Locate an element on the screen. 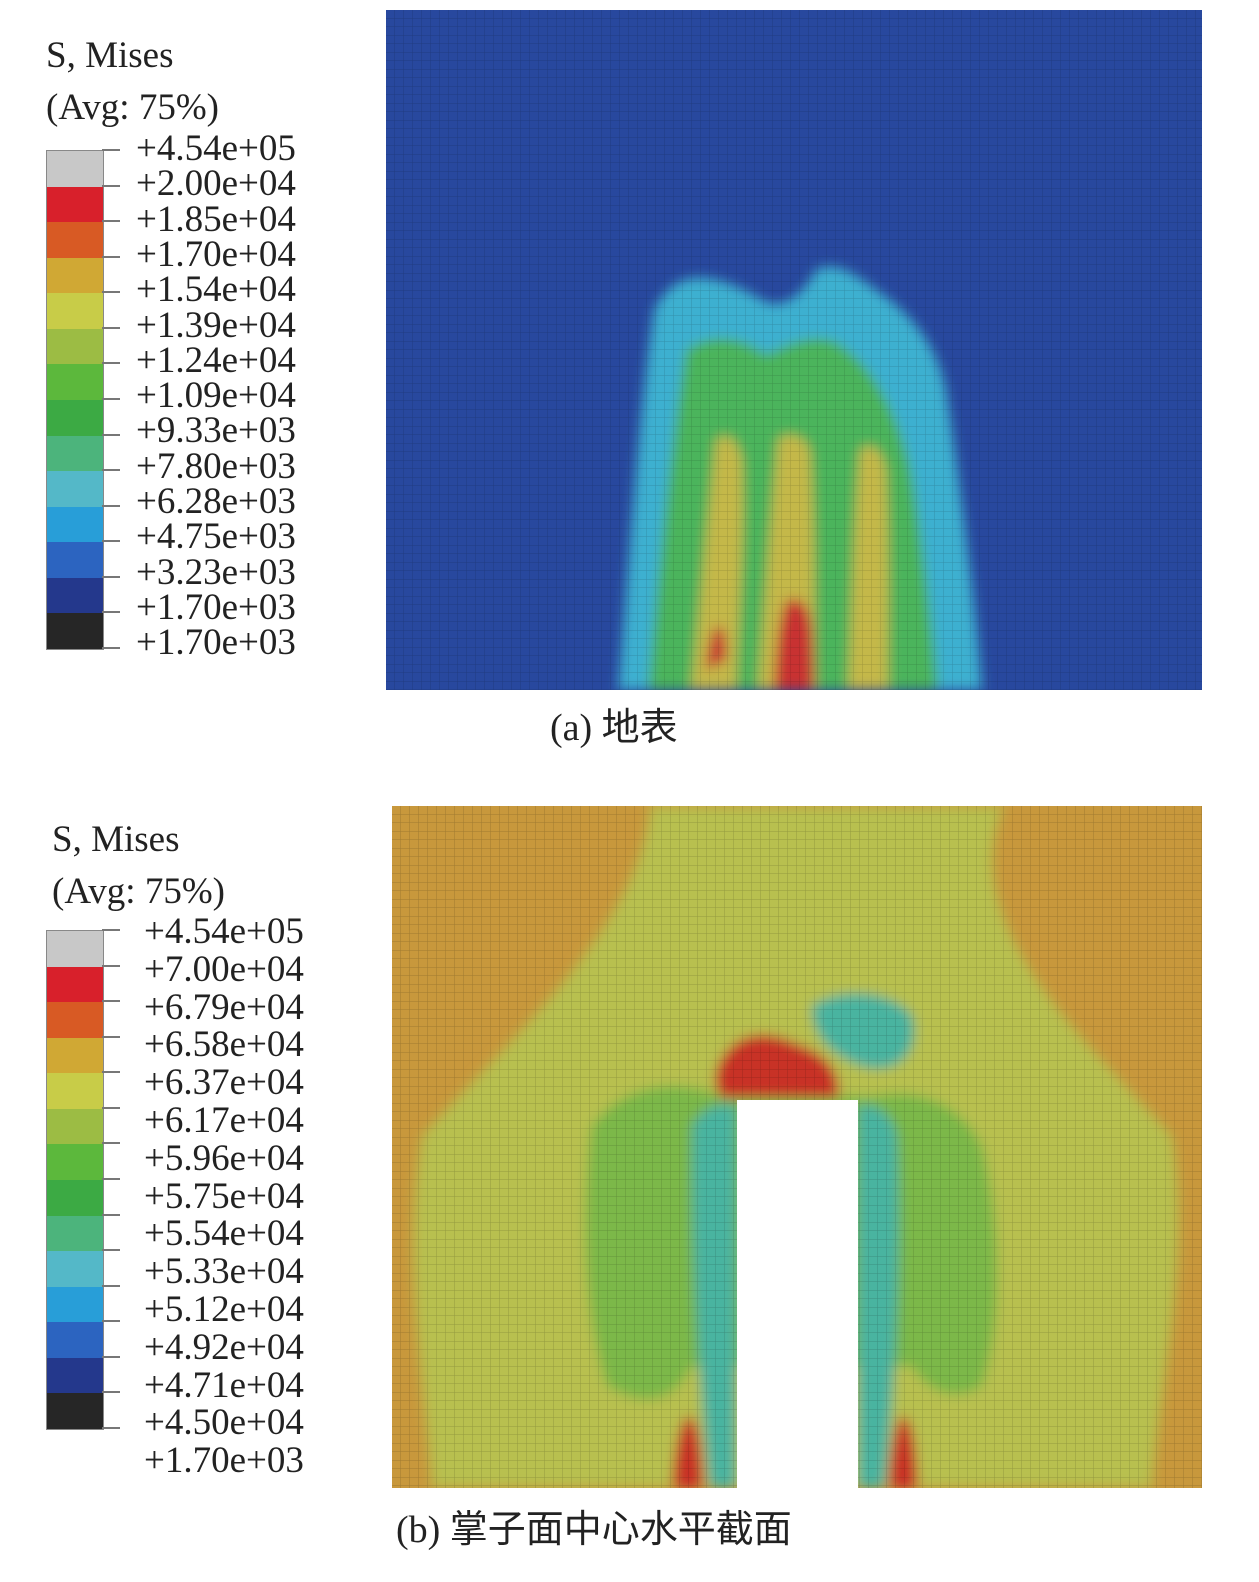 Image resolution: width=1259 pixels, height=1582 pixels. legend-label: +6.79e+04 is located at coordinates (224, 1007).